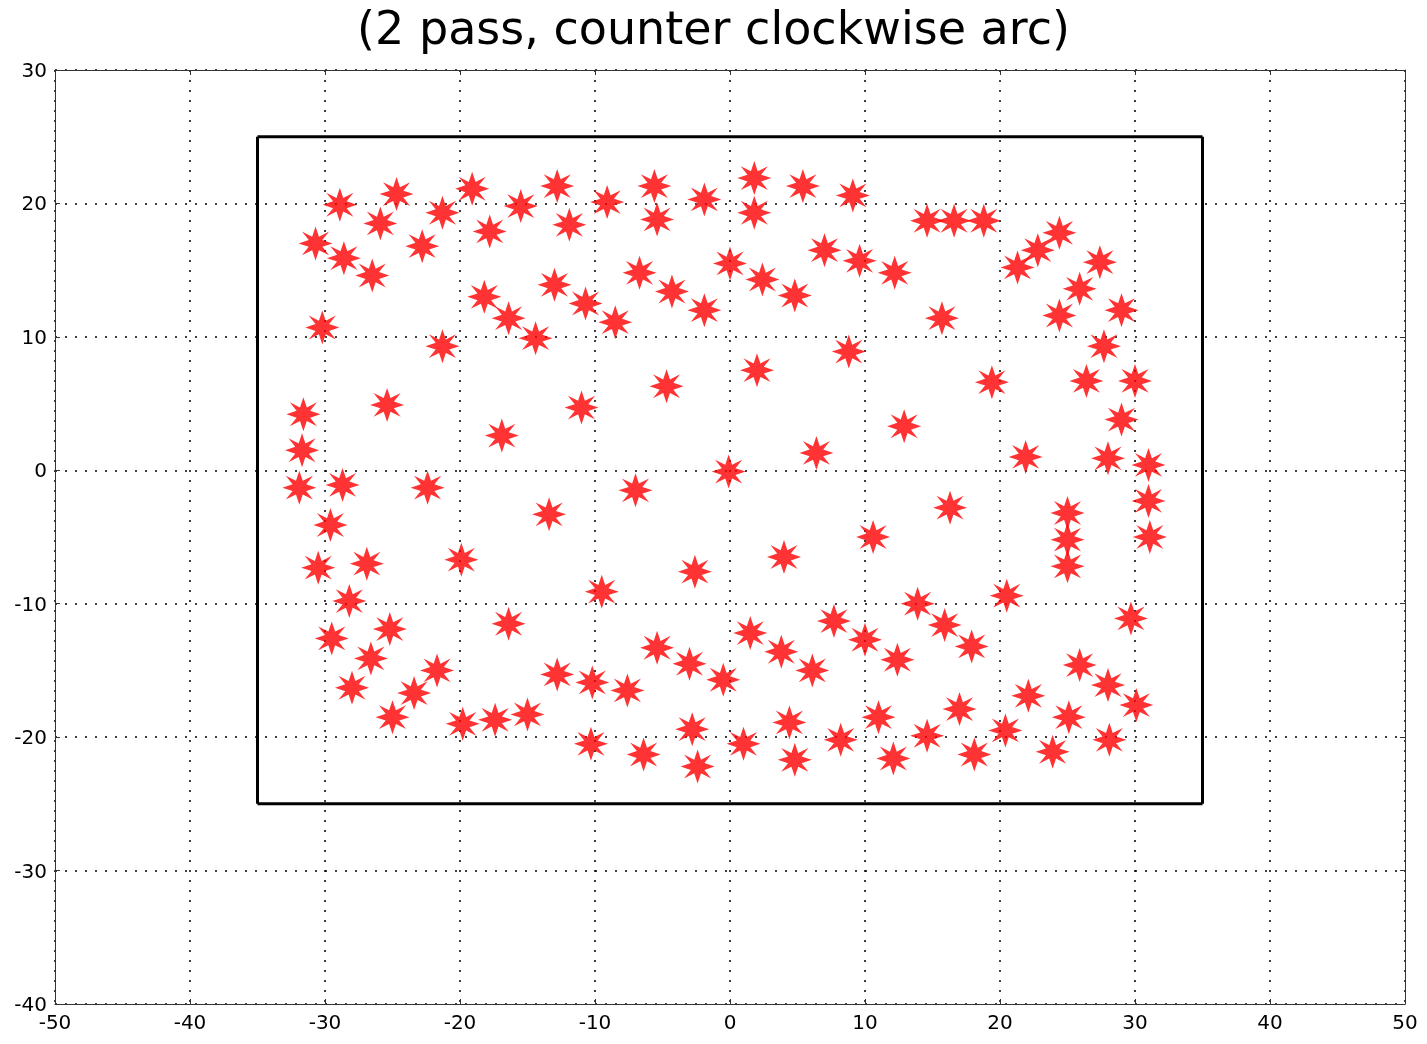  I want to click on x-tick-label: 0, so click(730, 1022).